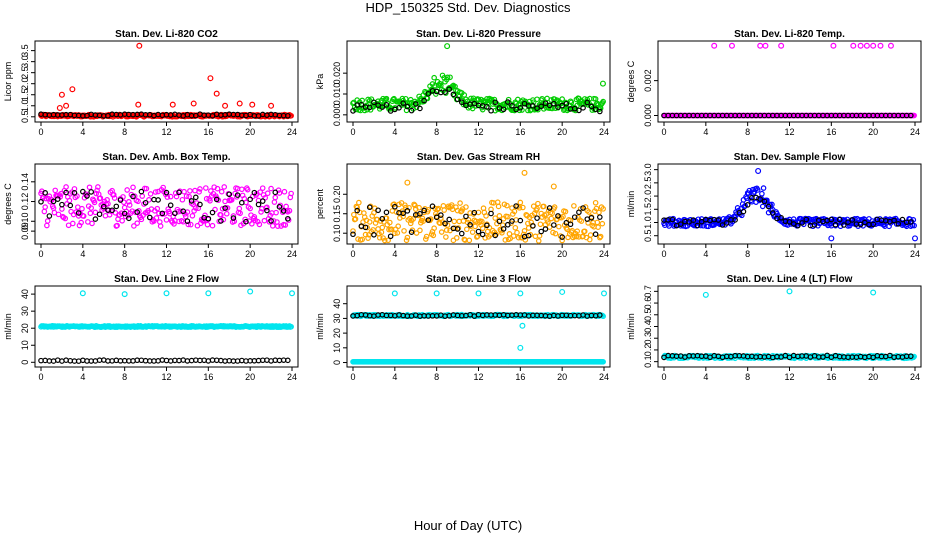 This screenshot has height=540, width=936. What do you see at coordinates (166, 157) in the screenshot?
I see `panel-title: Stan. Dev. Amb. Box Temp.` at bounding box center [166, 157].